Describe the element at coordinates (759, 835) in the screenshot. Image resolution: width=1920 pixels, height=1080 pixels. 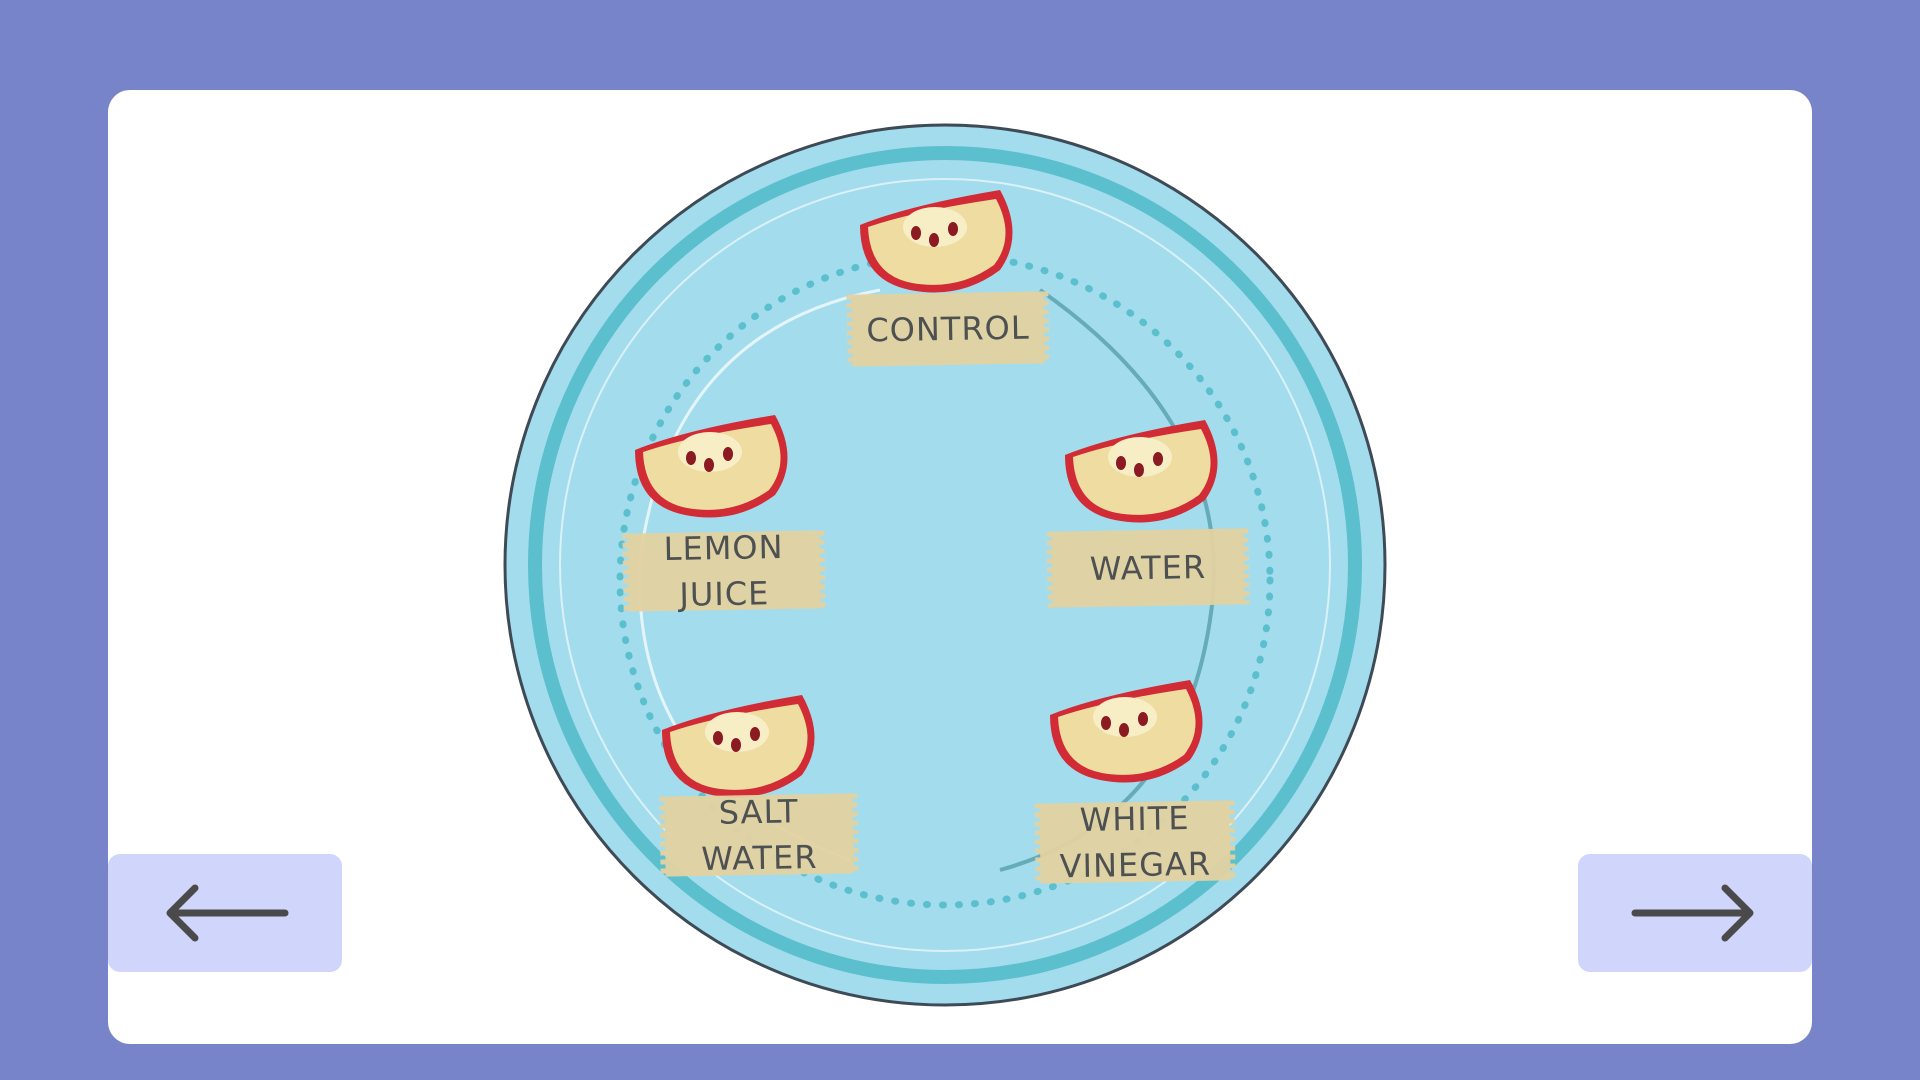
I see `label-salt-water: SALT WATER` at that location.